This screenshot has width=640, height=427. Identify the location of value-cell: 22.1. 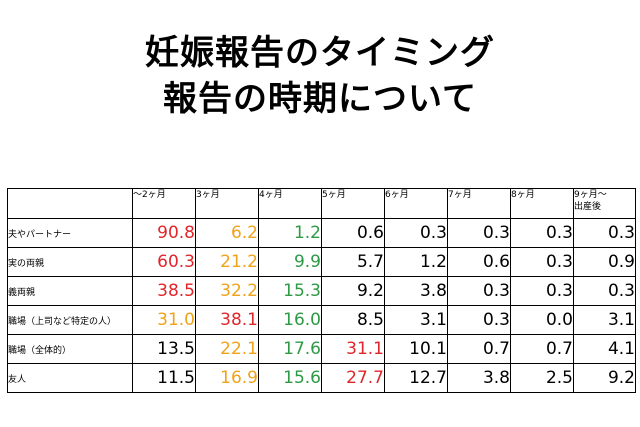
(227, 349).